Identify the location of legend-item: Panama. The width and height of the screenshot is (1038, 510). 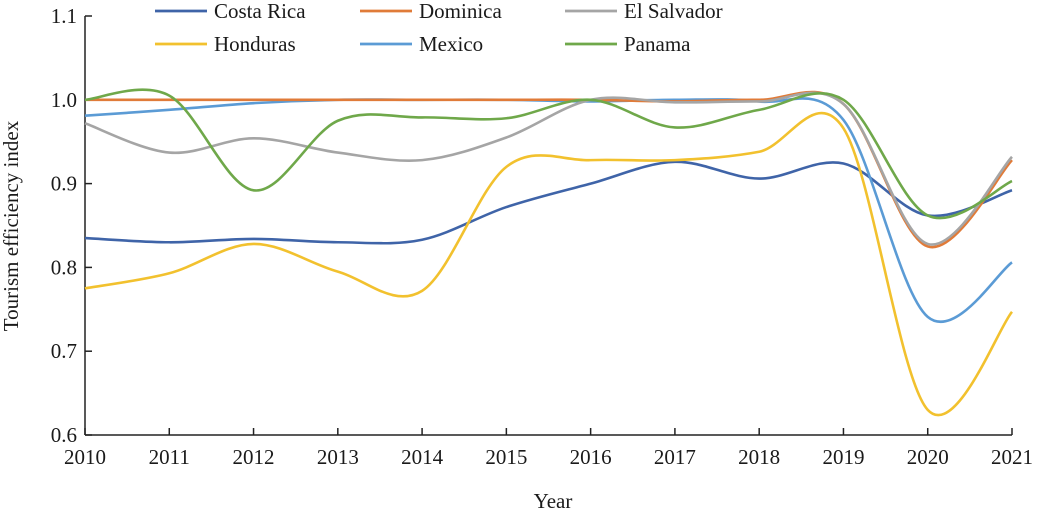
(628, 44).